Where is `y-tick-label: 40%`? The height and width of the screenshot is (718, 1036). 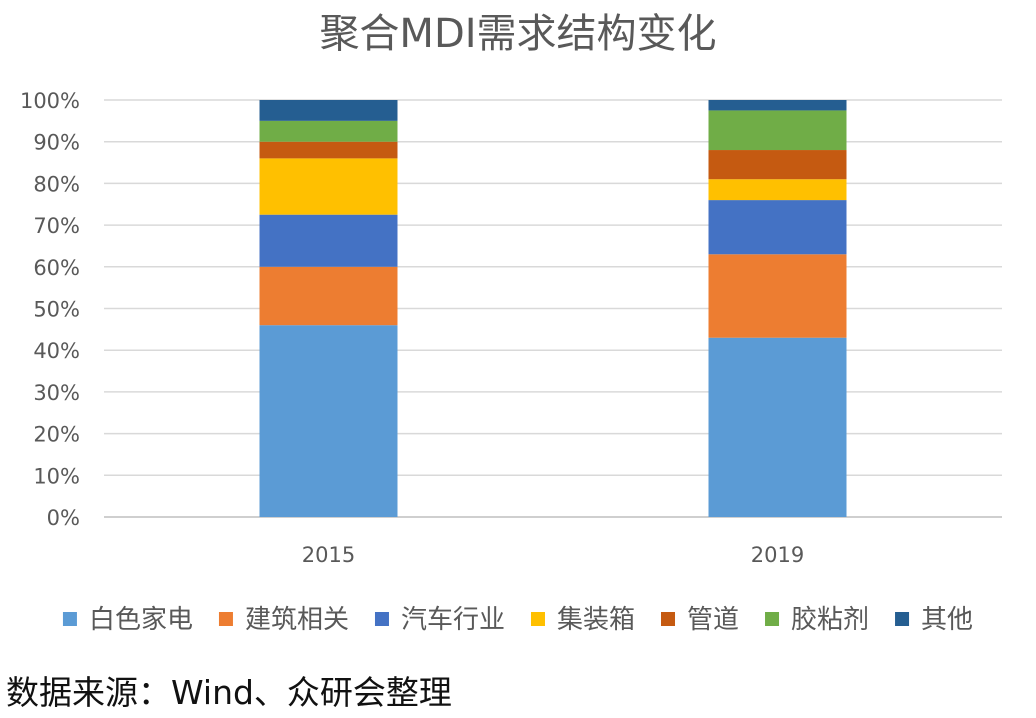
y-tick-label: 40% is located at coordinates (56, 351).